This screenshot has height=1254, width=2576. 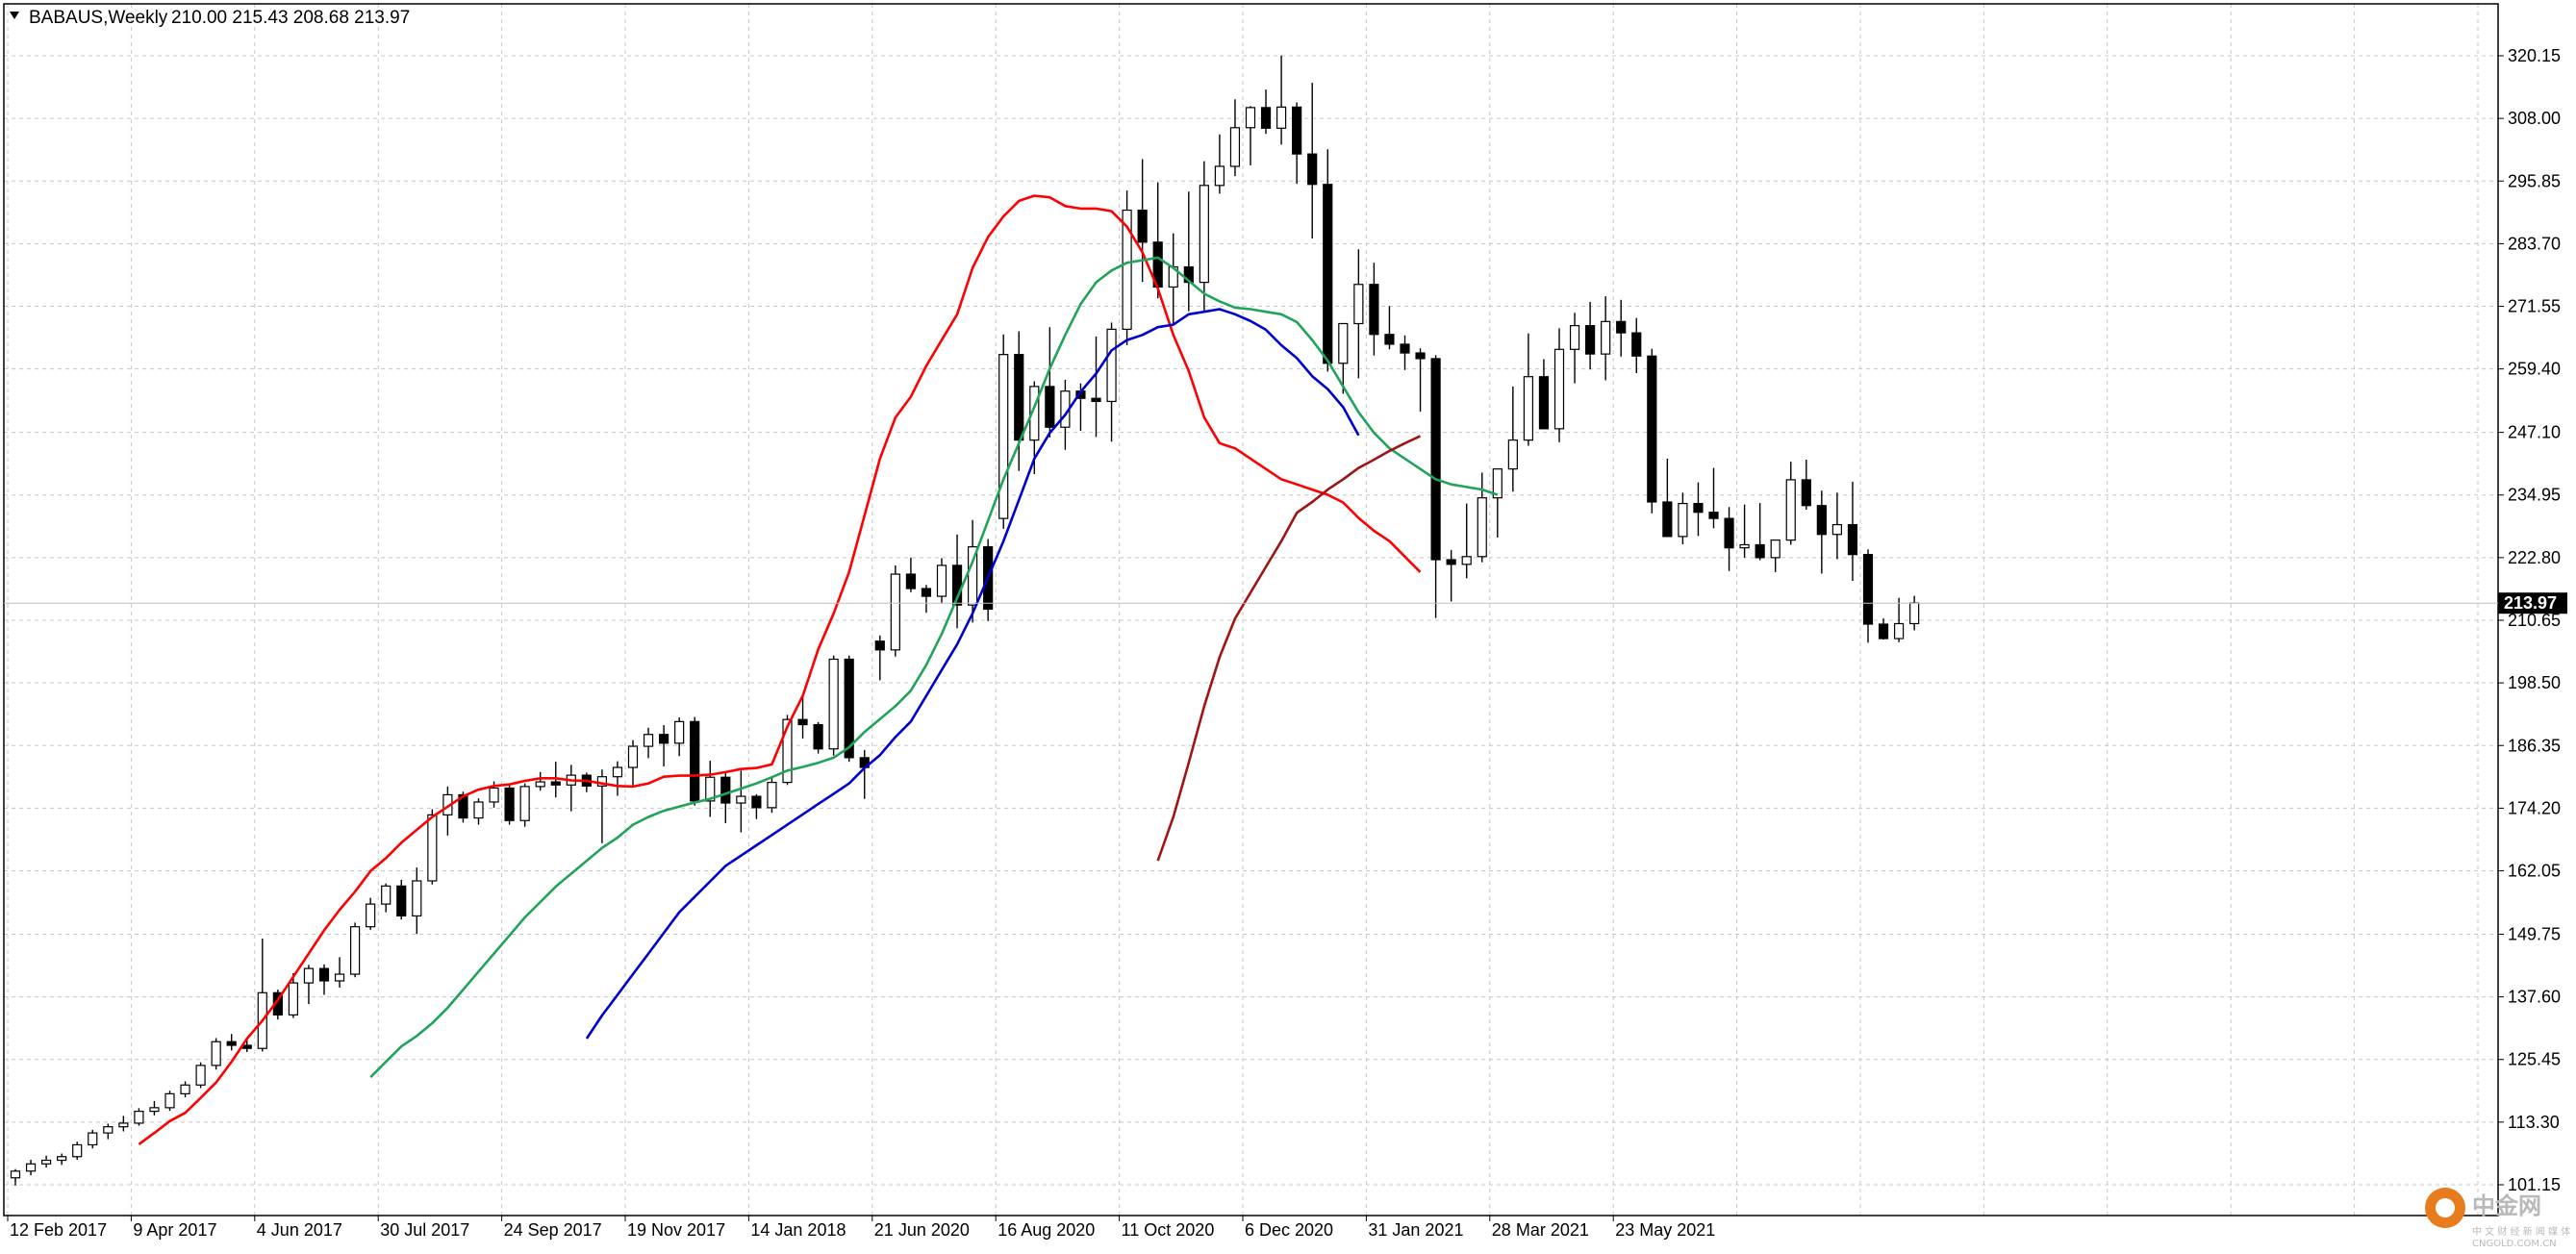 I want to click on x-tick-label: 31 Jan 2021, so click(x=1415, y=1230).